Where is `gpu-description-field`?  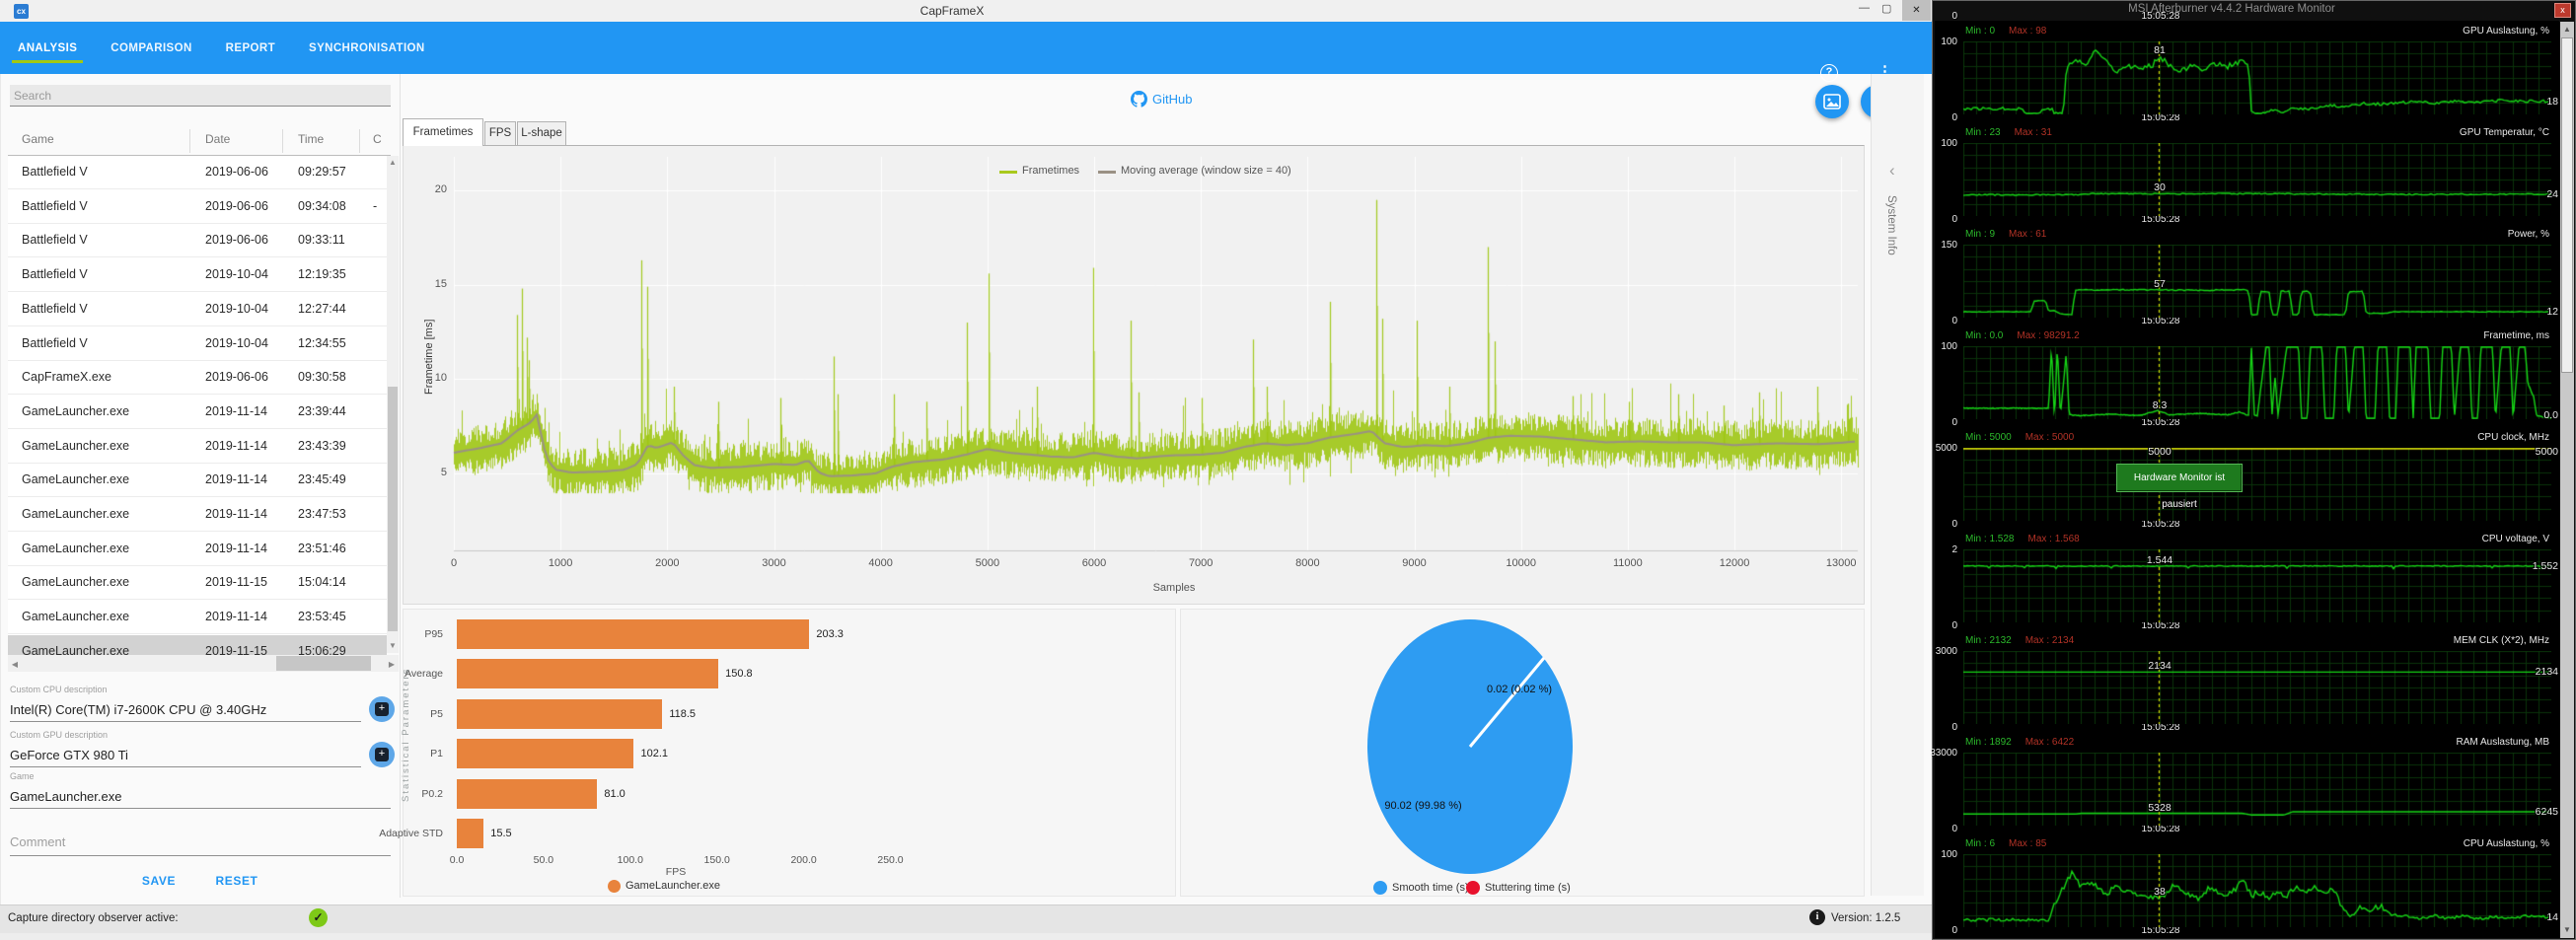 gpu-description-field is located at coordinates (185, 755).